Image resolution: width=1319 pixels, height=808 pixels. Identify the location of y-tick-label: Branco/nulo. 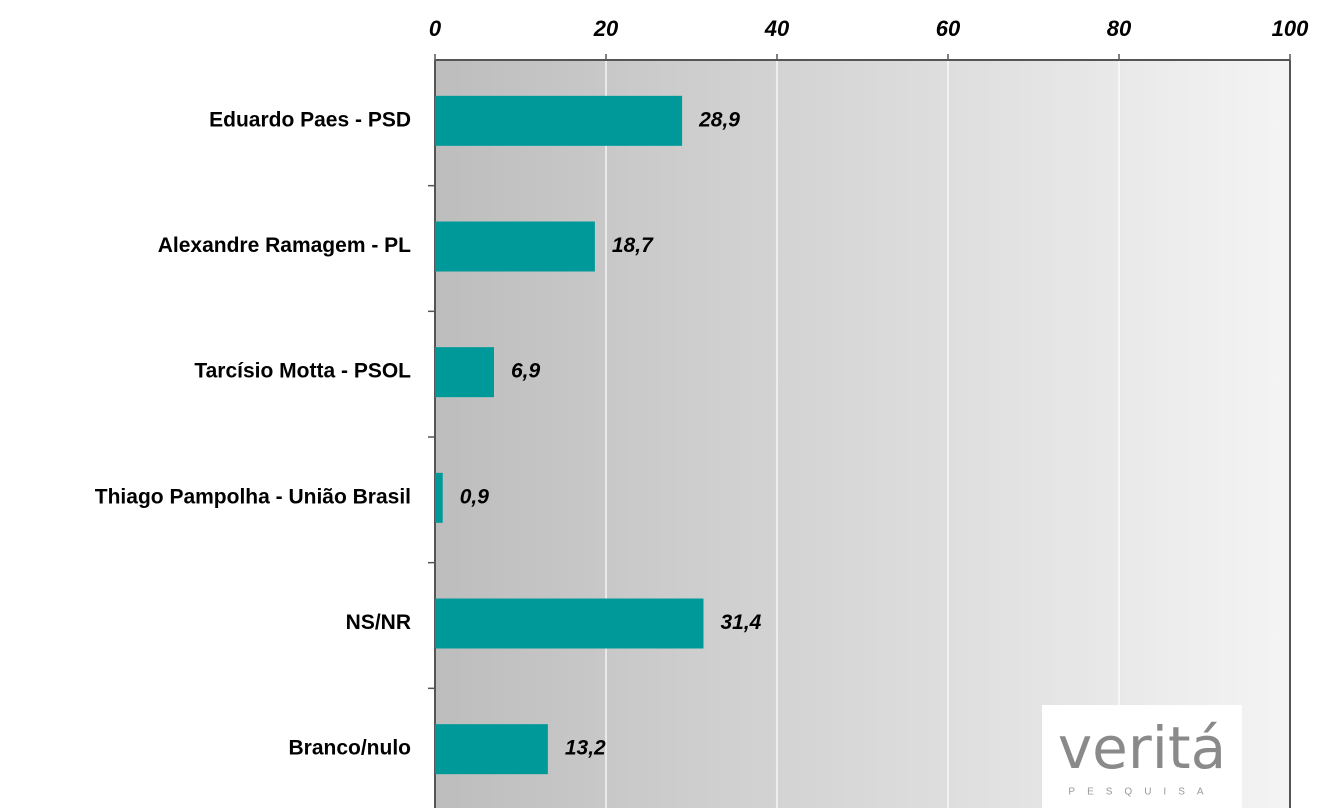
(349, 748).